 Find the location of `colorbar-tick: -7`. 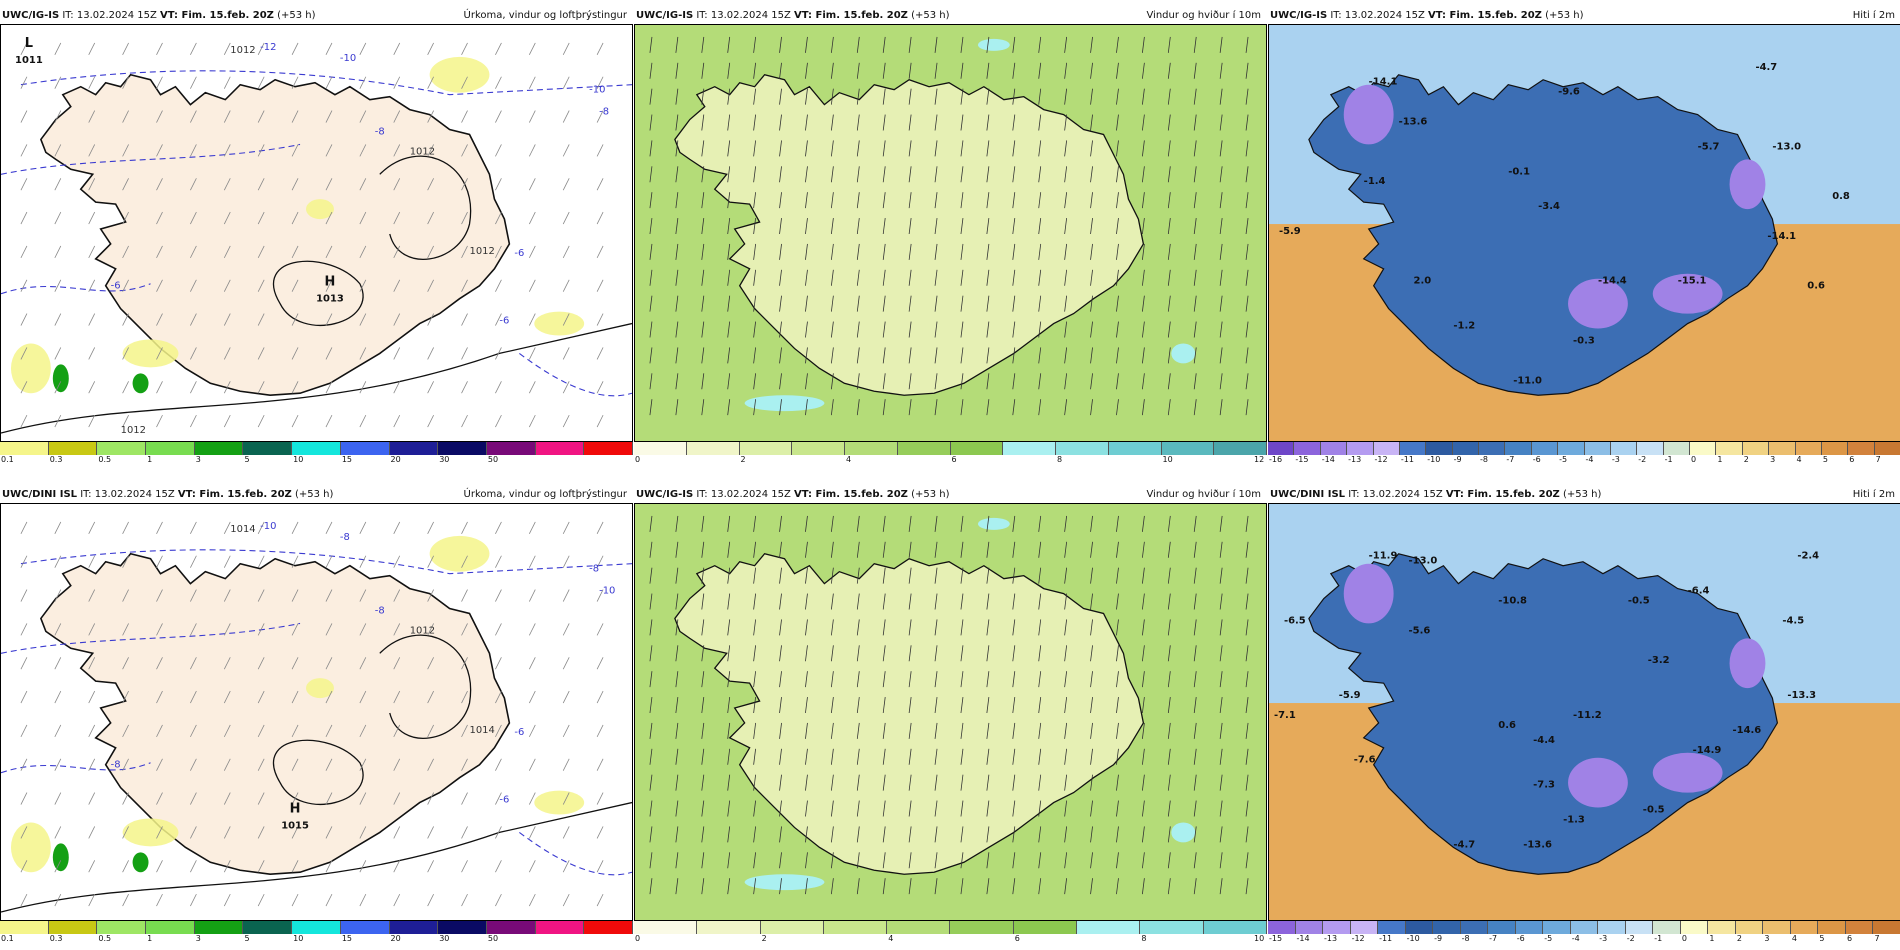

colorbar-tick: -7 is located at coordinates (1510, 459).